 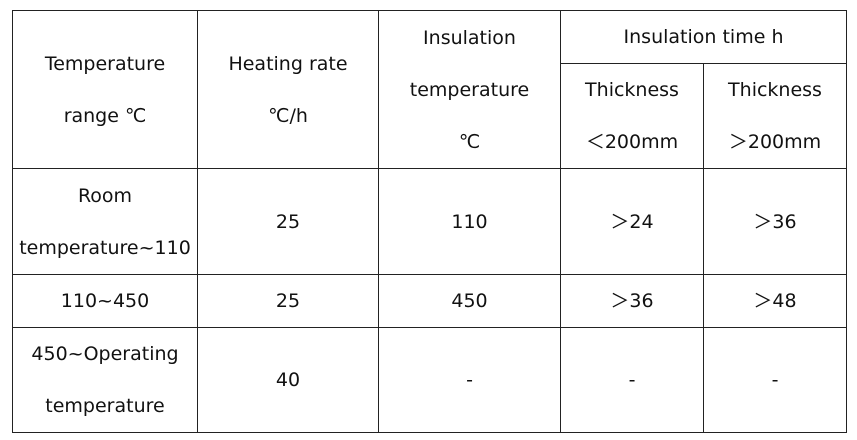 I want to click on cell-text: 40, so click(x=288, y=380).